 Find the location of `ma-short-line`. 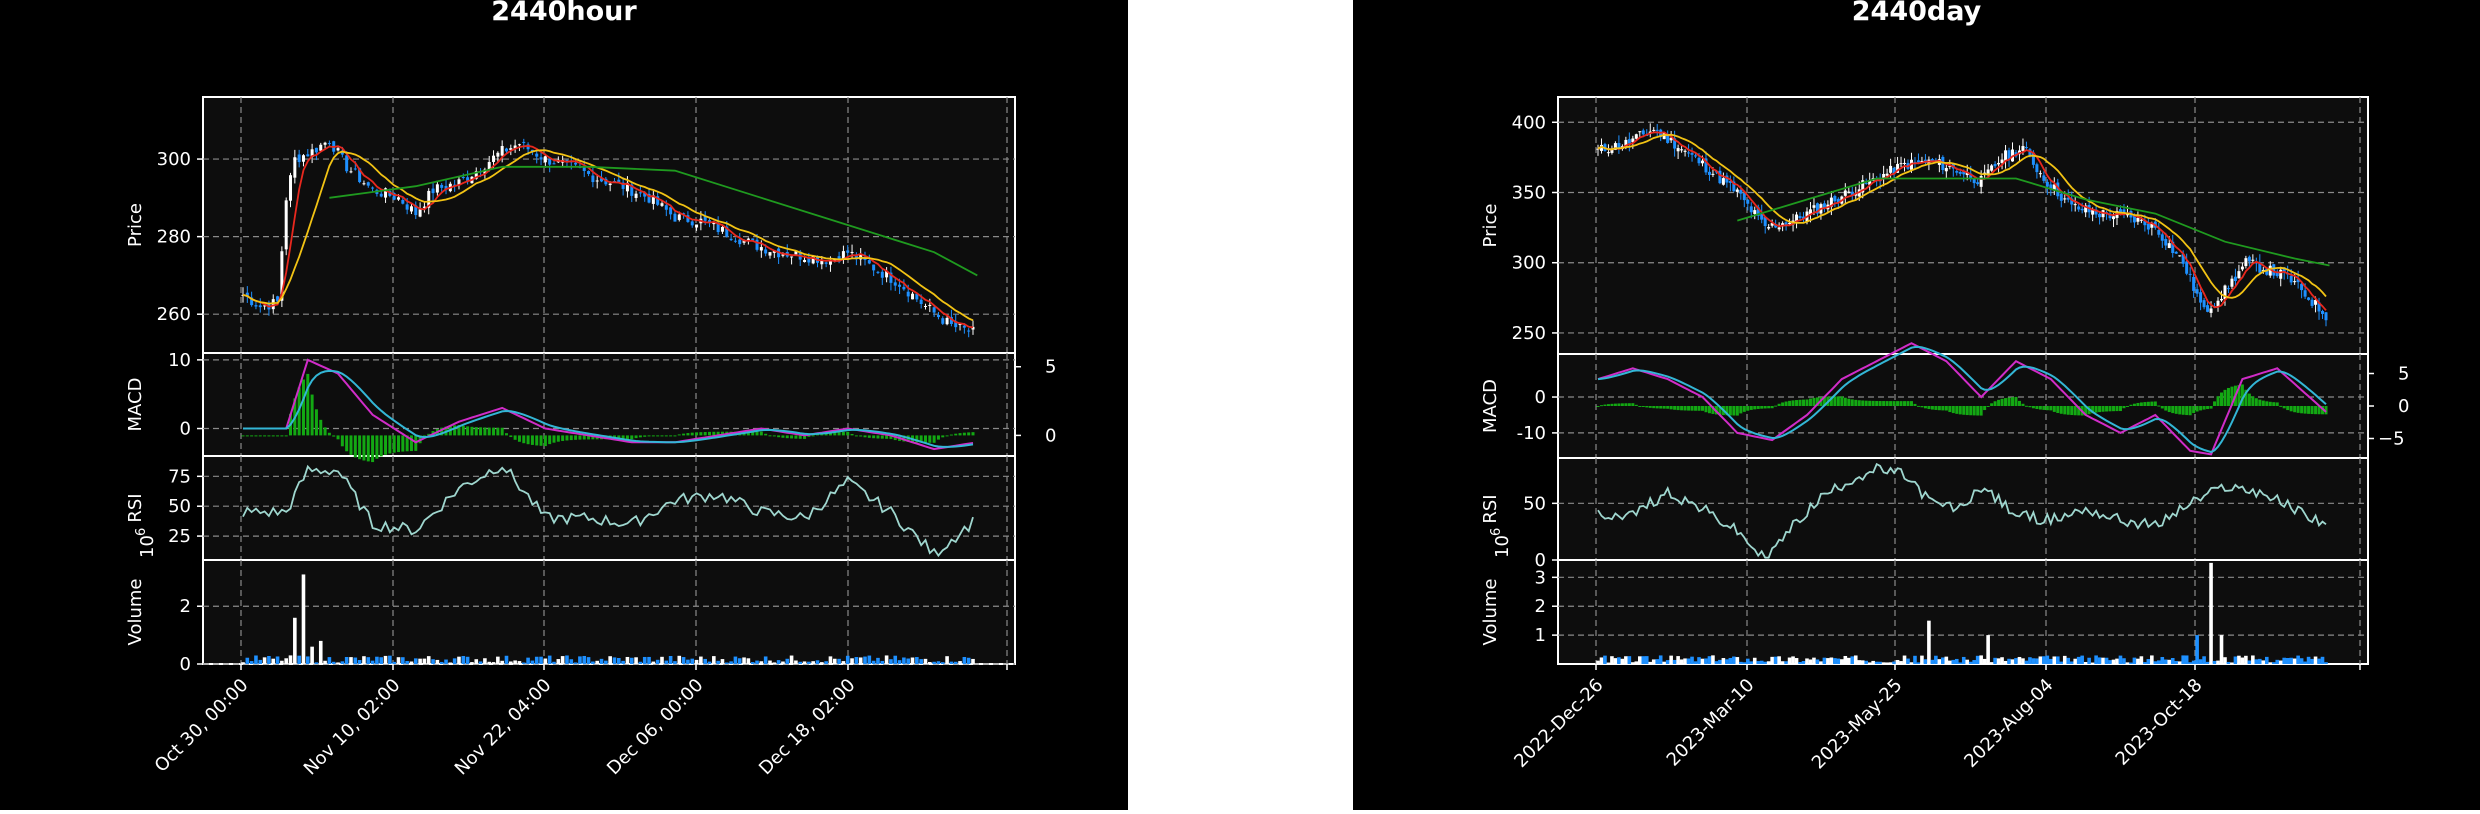

ma-short-line is located at coordinates (1962, 221).